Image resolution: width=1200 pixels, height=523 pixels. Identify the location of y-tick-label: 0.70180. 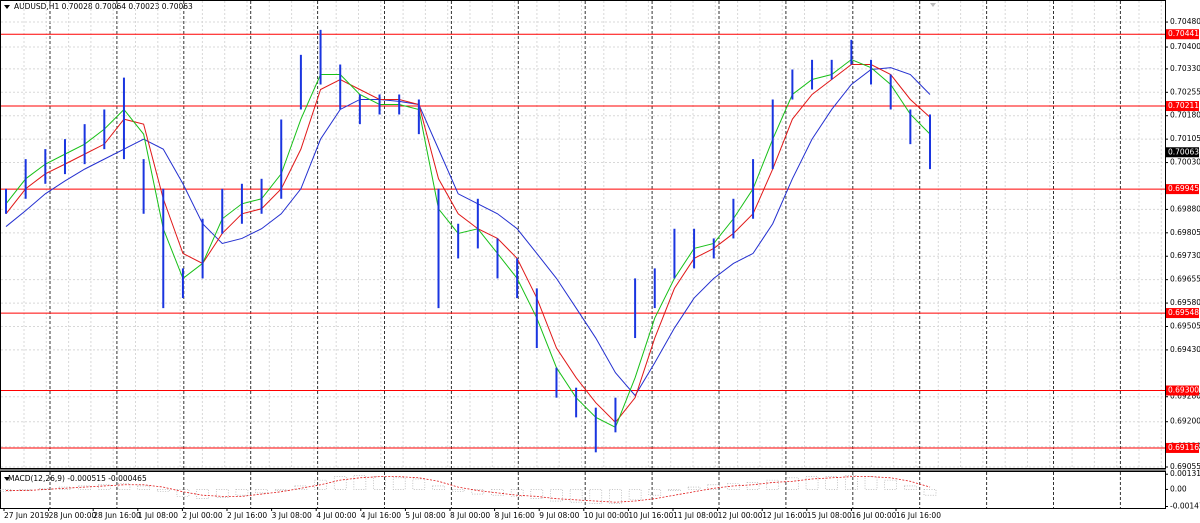
(1185, 115).